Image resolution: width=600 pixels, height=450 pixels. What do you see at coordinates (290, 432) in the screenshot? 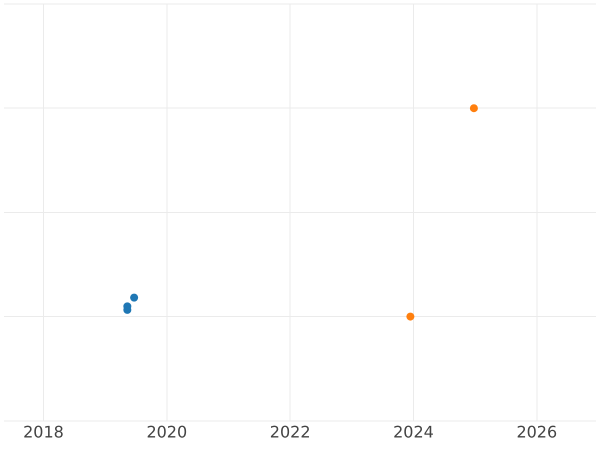
I see `x-tick-label: 2022` at bounding box center [290, 432].